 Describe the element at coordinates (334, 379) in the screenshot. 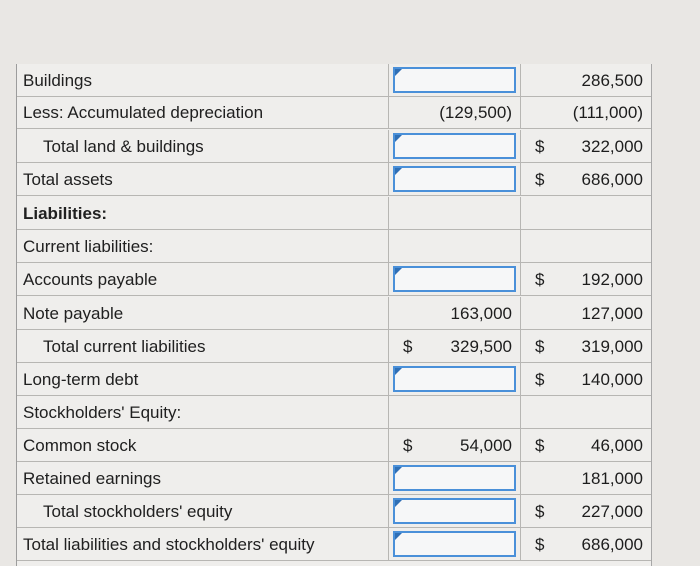

I see `table-row: Long-term debt $140,000` at that location.